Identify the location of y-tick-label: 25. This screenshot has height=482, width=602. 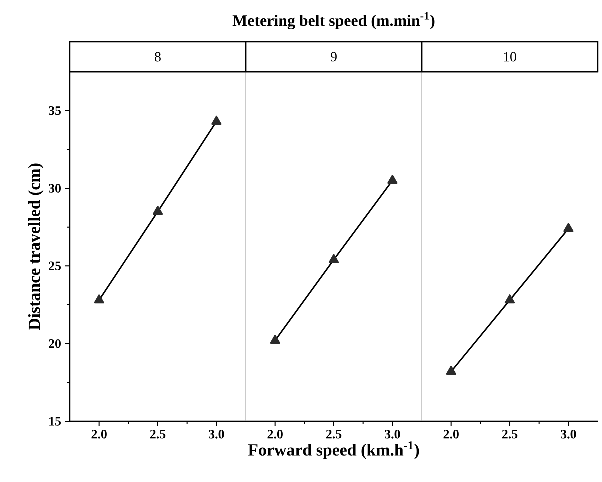
(55, 266).